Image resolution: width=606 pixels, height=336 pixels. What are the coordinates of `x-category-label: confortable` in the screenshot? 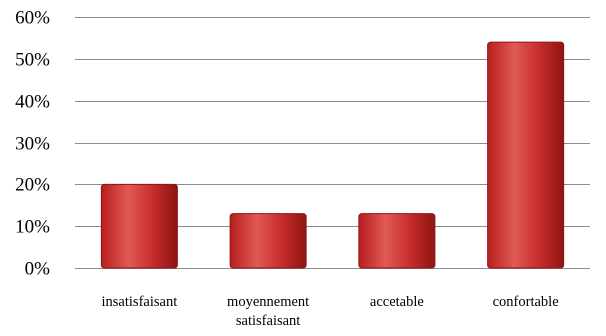 It's located at (526, 302).